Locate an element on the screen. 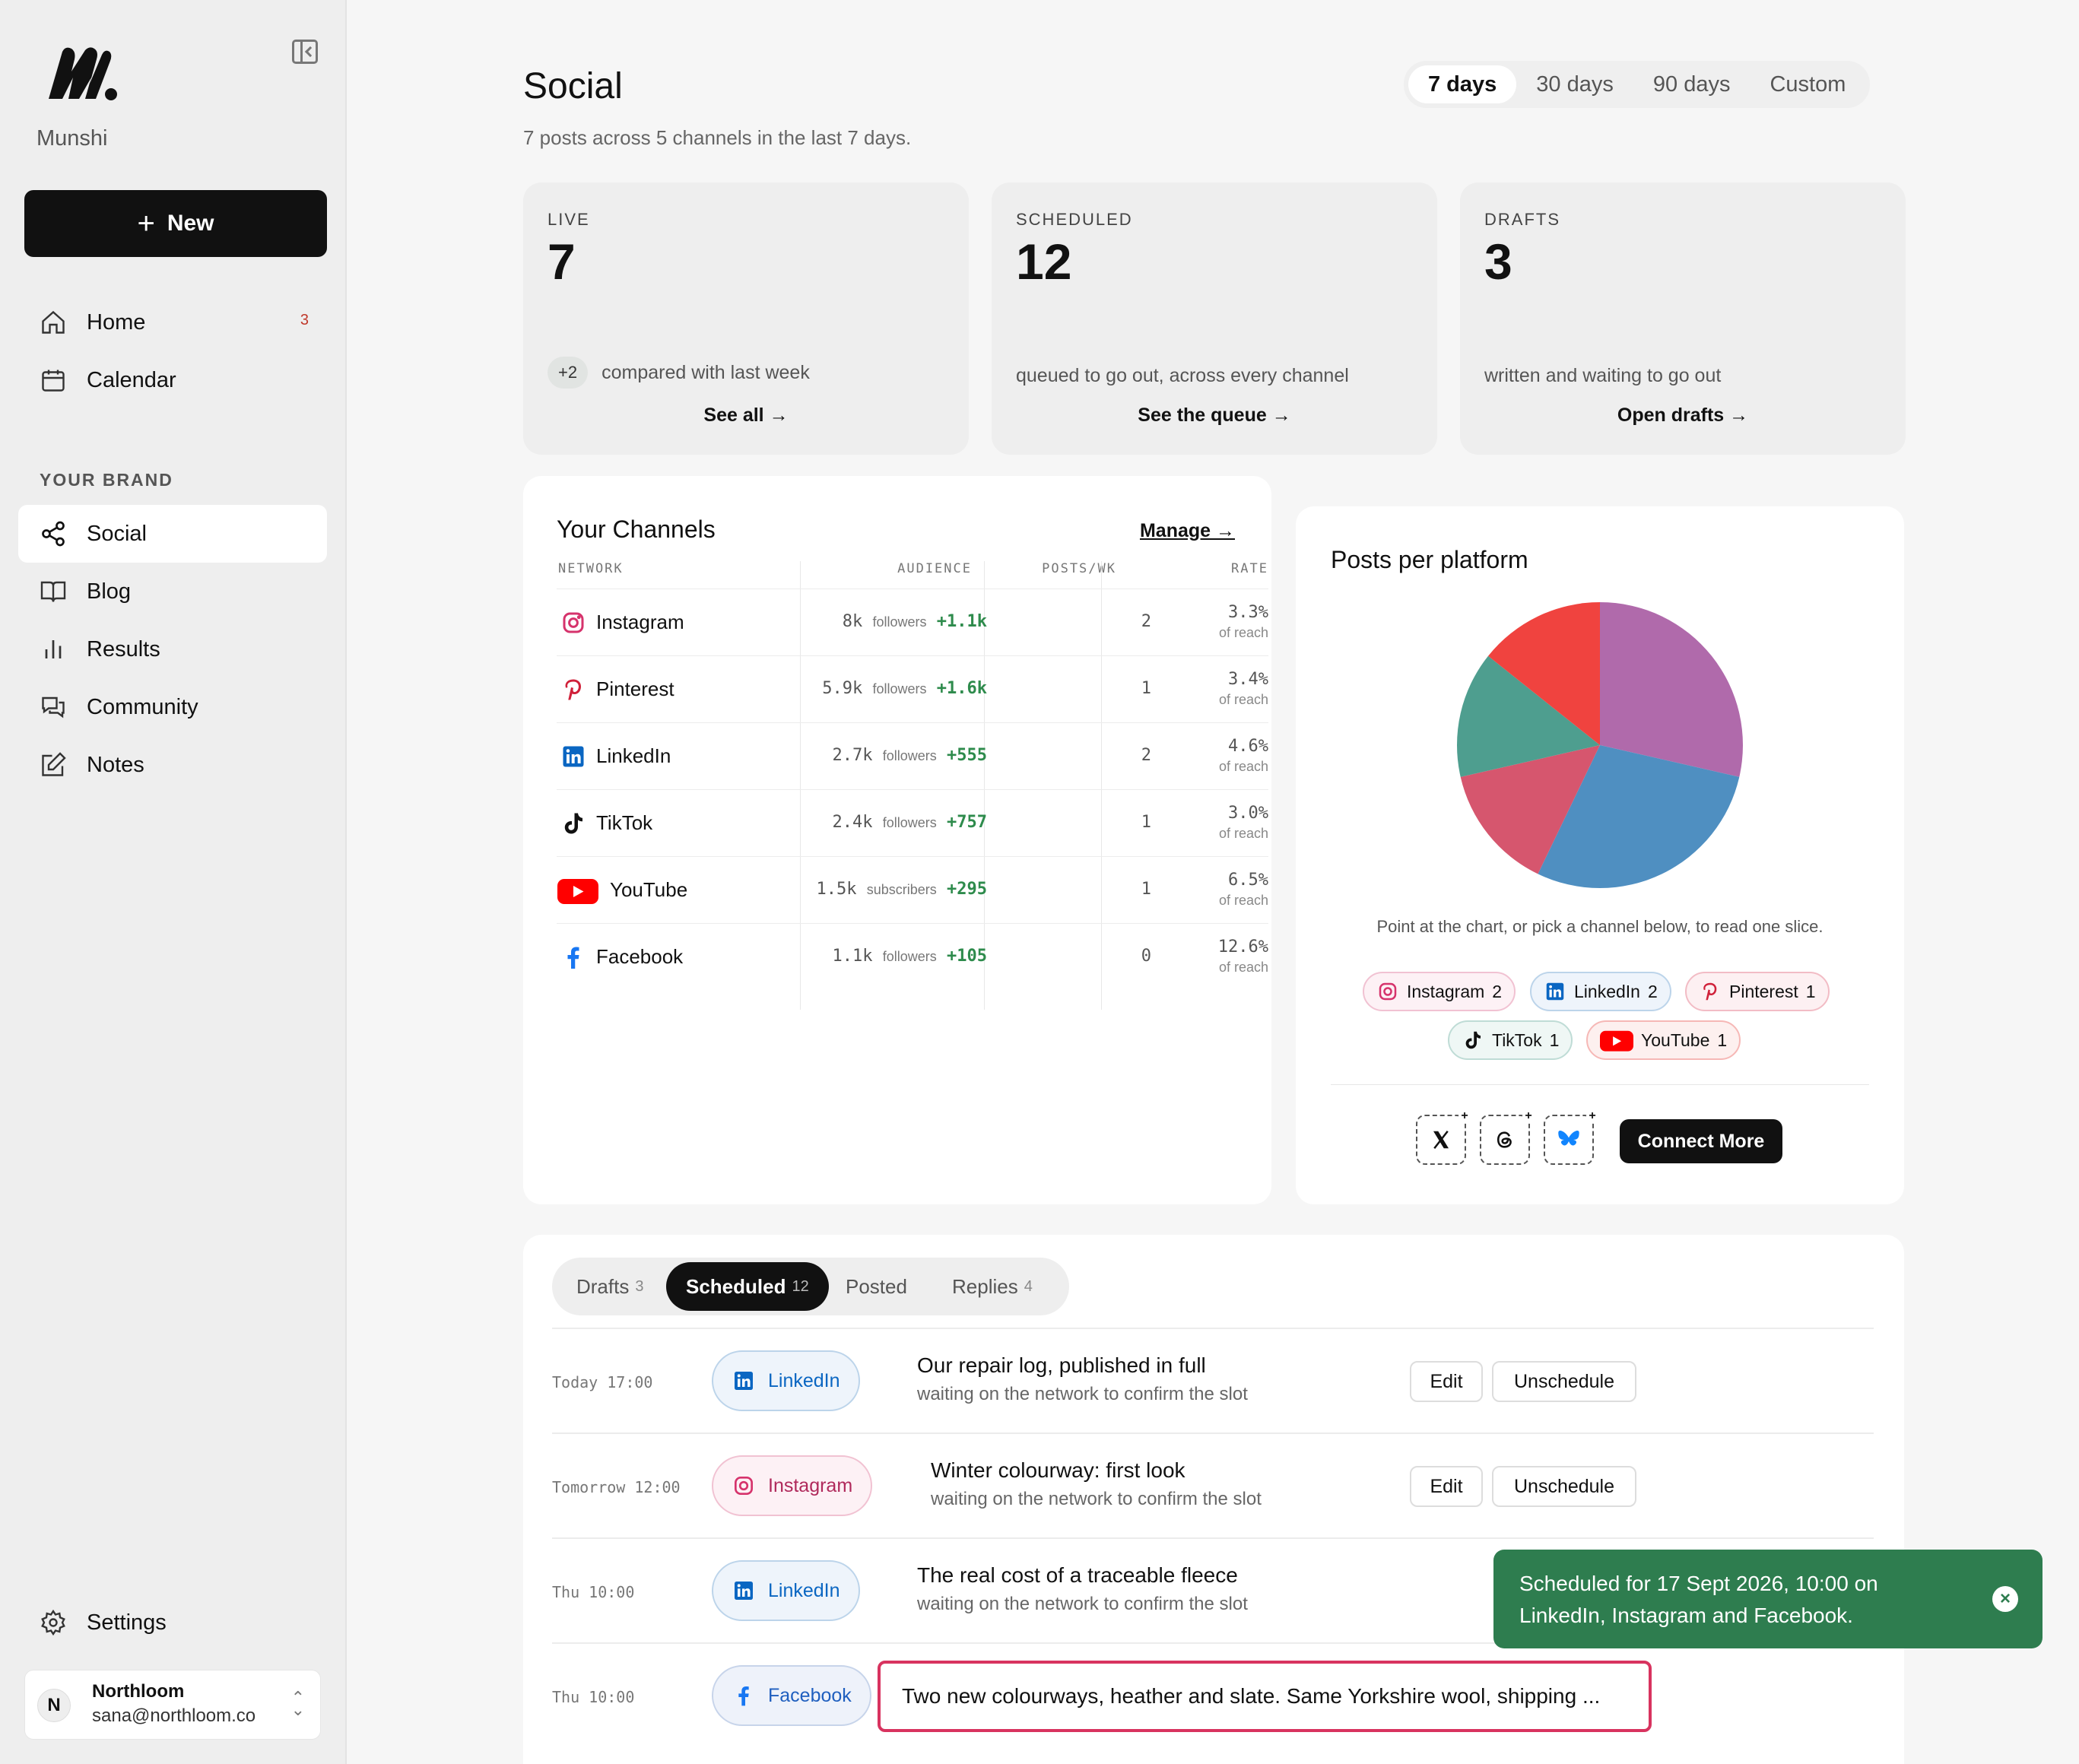 This screenshot has height=1764, width=2079. post-title: The real cost of a traceable fleece is located at coordinates (1077, 1575).